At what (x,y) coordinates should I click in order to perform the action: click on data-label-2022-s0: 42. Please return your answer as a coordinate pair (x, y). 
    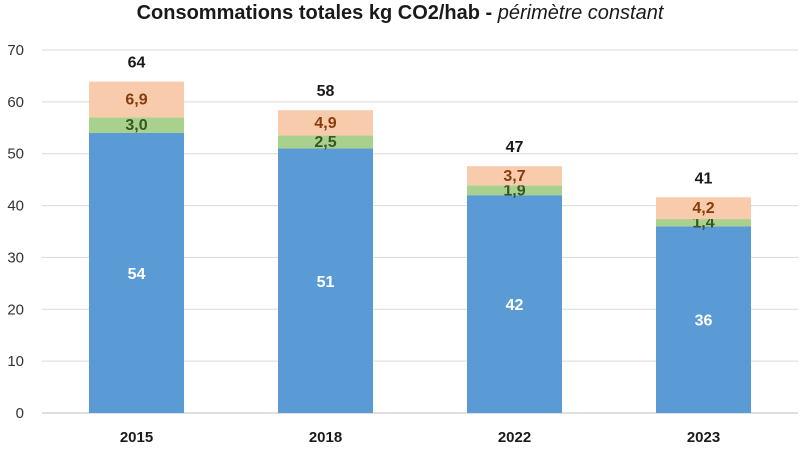
    Looking at the image, I should click on (515, 305).